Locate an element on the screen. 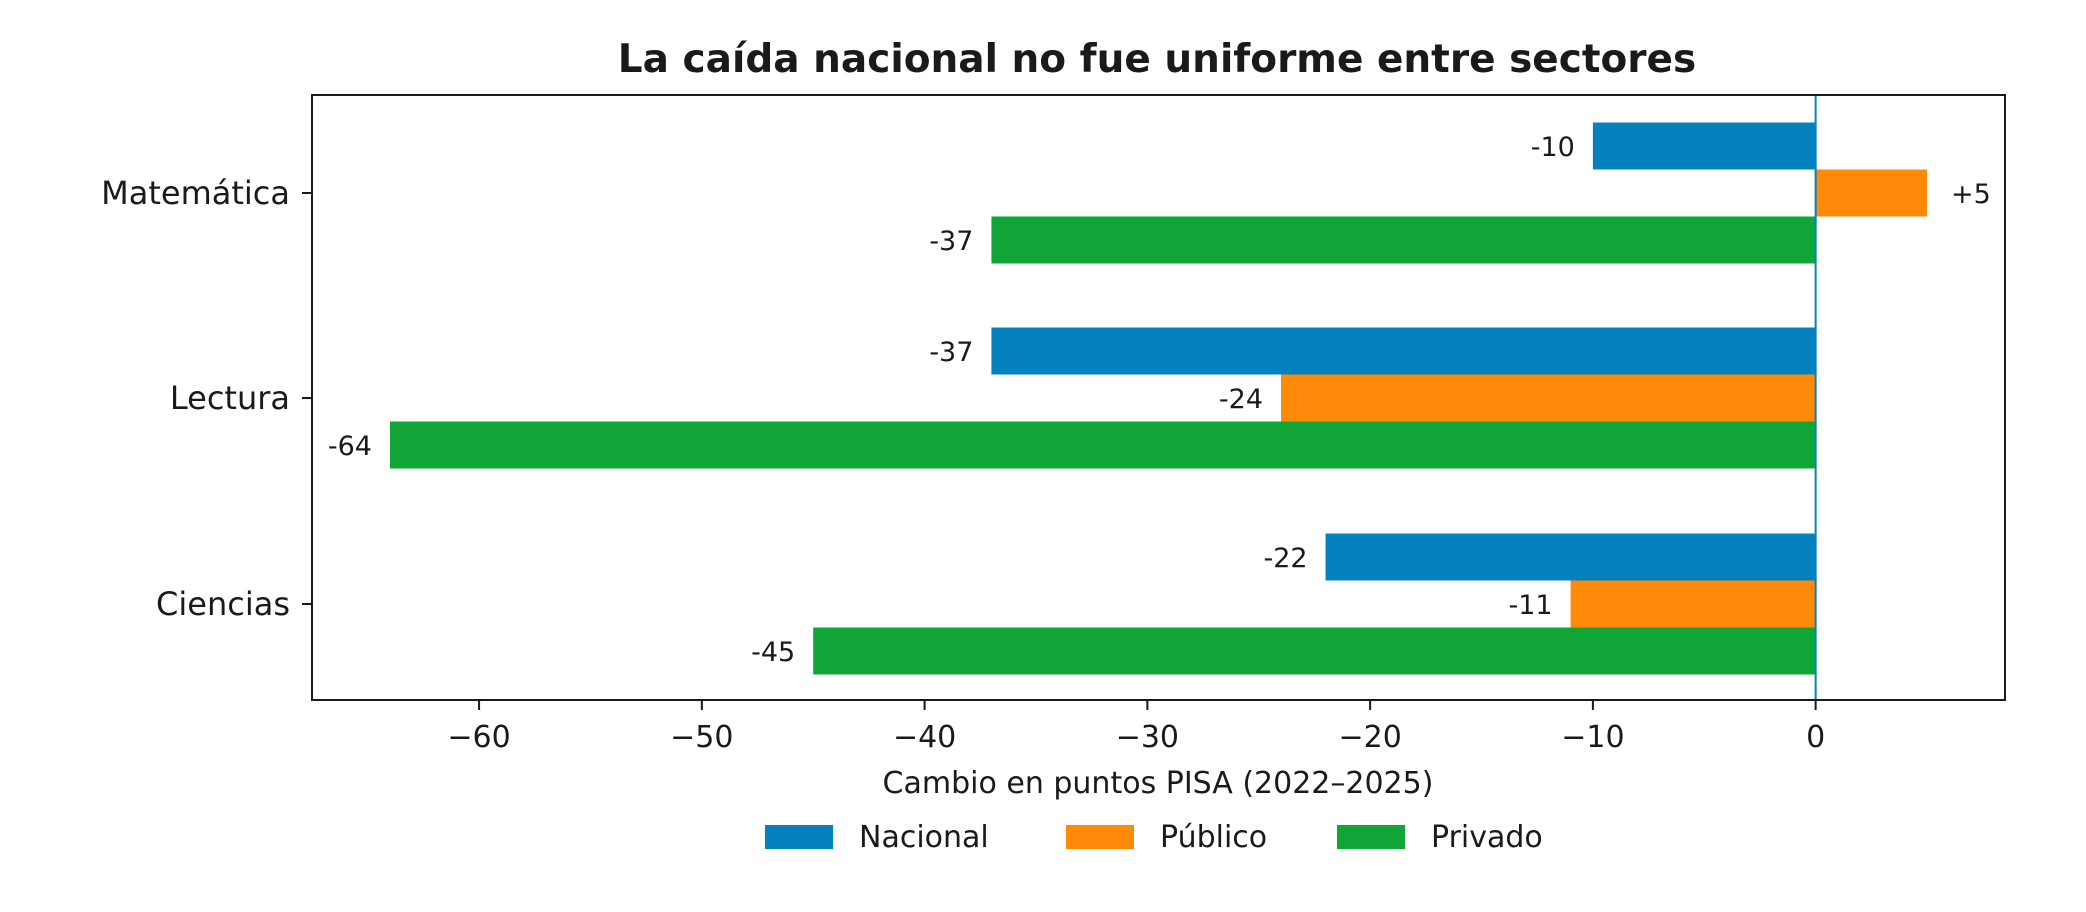 This screenshot has height=912, width=2086. category-label-ciencias: Ciencias is located at coordinates (223, 604).